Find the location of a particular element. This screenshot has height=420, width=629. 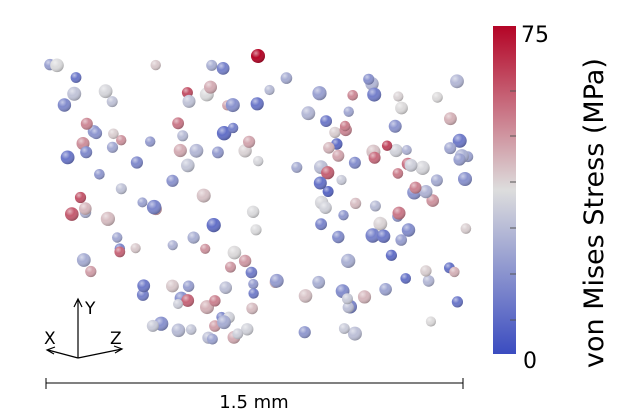

orientation-triad is located at coordinates (84, 328).